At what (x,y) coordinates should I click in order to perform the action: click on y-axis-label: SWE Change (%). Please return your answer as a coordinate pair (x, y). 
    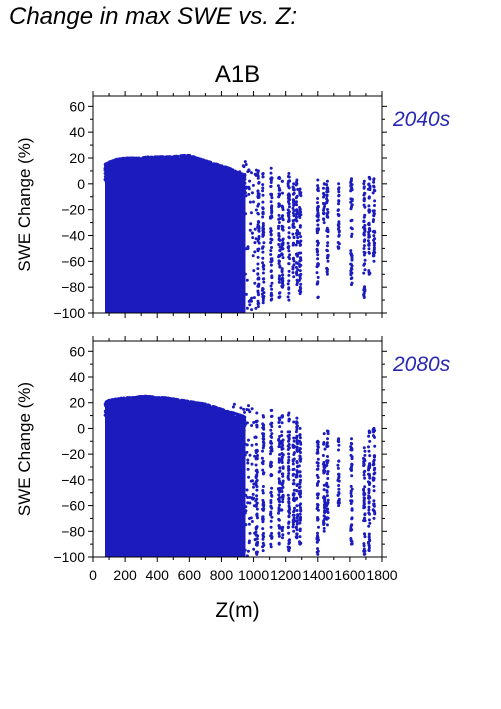
    Looking at the image, I should click on (24, 449).